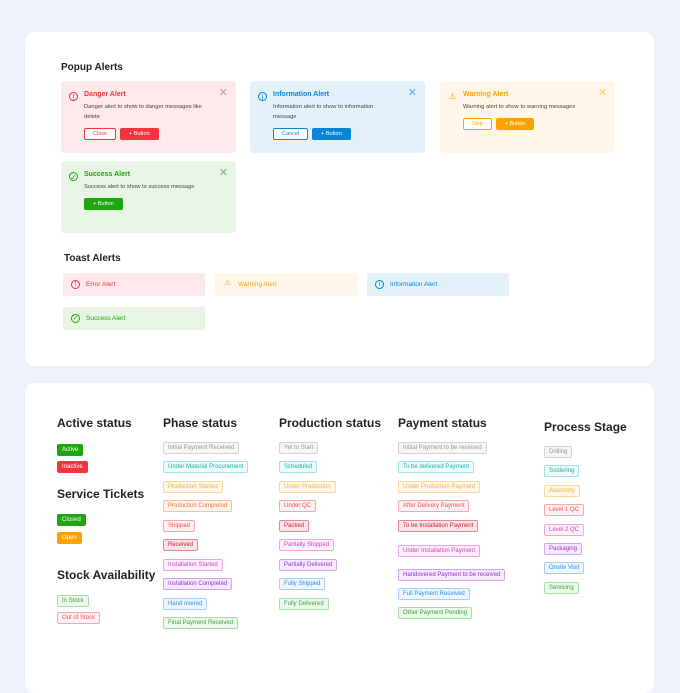 The height and width of the screenshot is (693, 680). Describe the element at coordinates (107, 174) in the screenshot. I see `popup-title: Success Alert` at that location.